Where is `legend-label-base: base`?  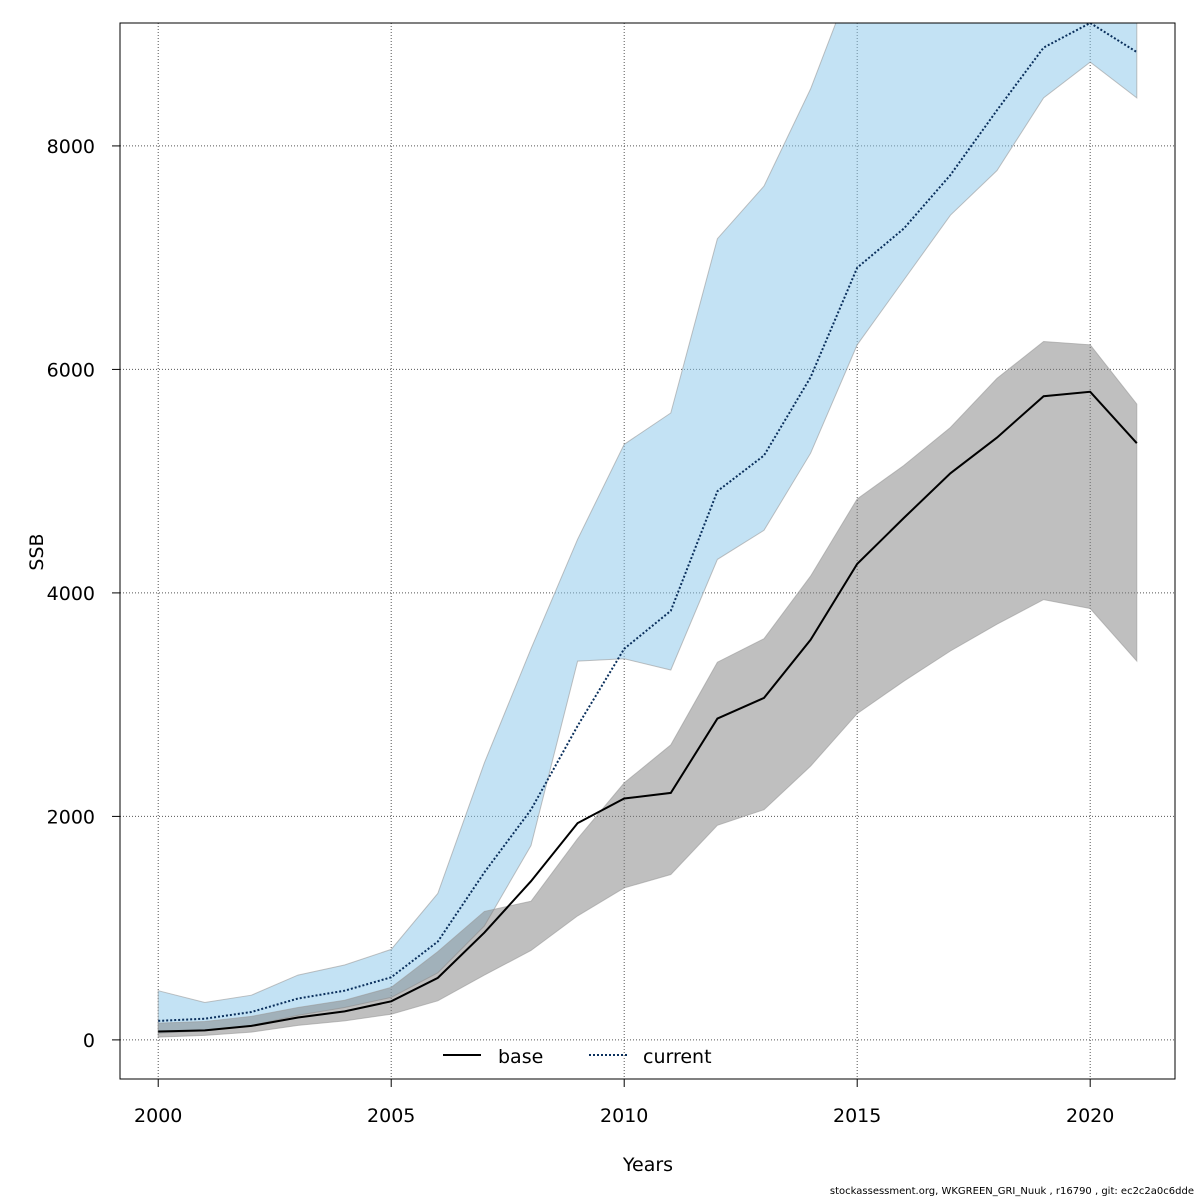 legend-label-base: base is located at coordinates (520, 1057).